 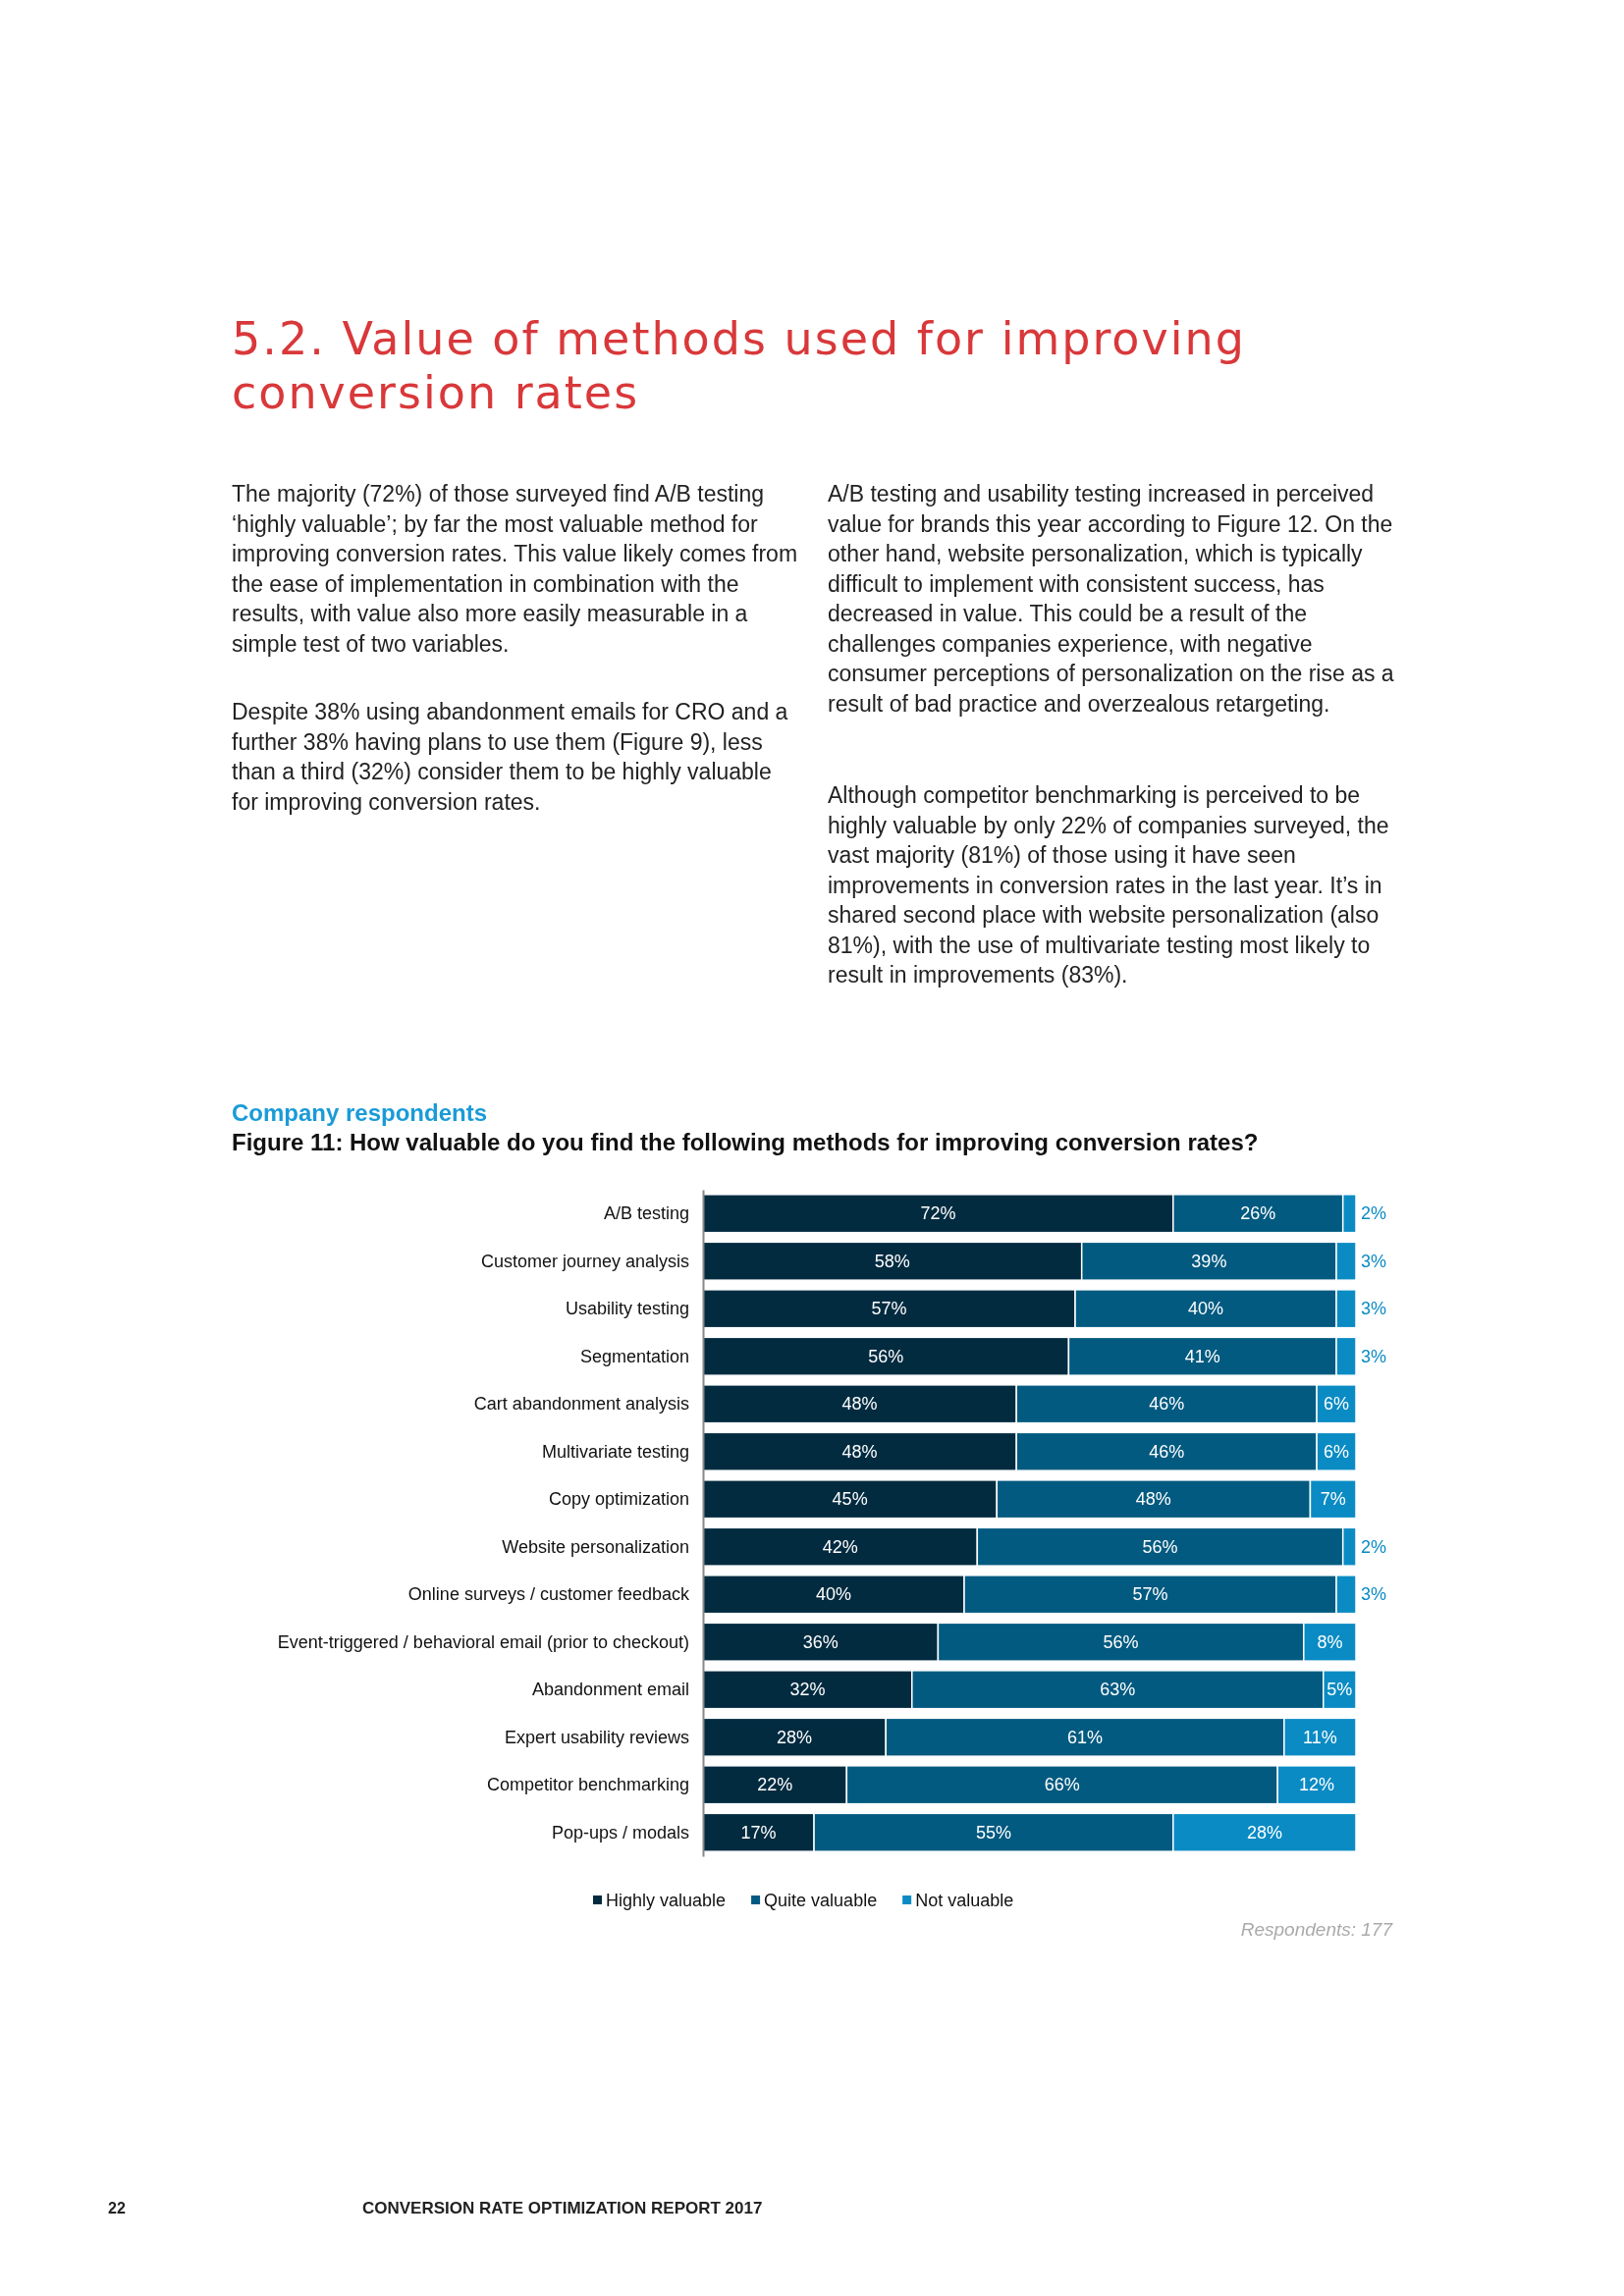 I want to click on y-tick-label: Customer journey analysis, so click(x=584, y=1261).